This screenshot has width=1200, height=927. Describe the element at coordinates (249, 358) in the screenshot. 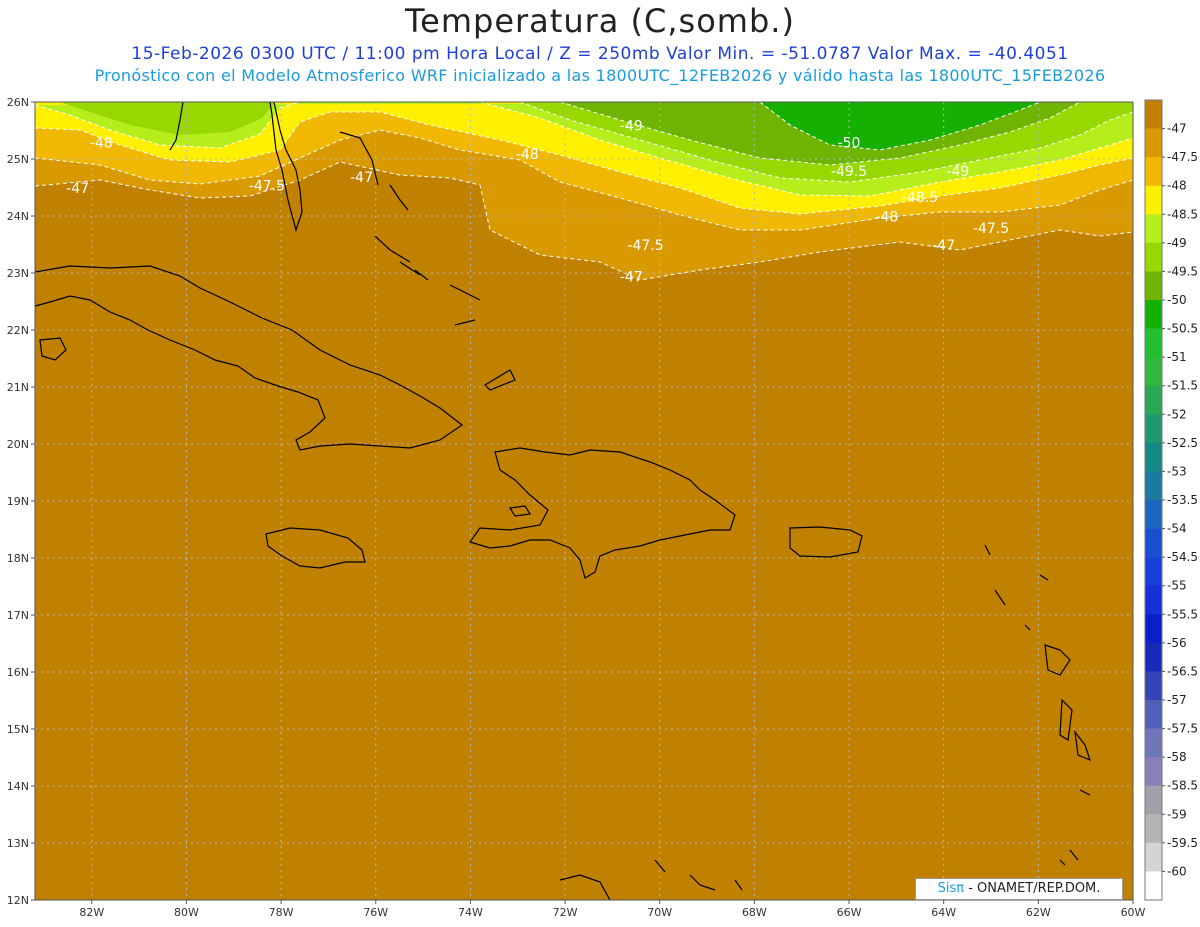

I see `cuba-coast` at that location.